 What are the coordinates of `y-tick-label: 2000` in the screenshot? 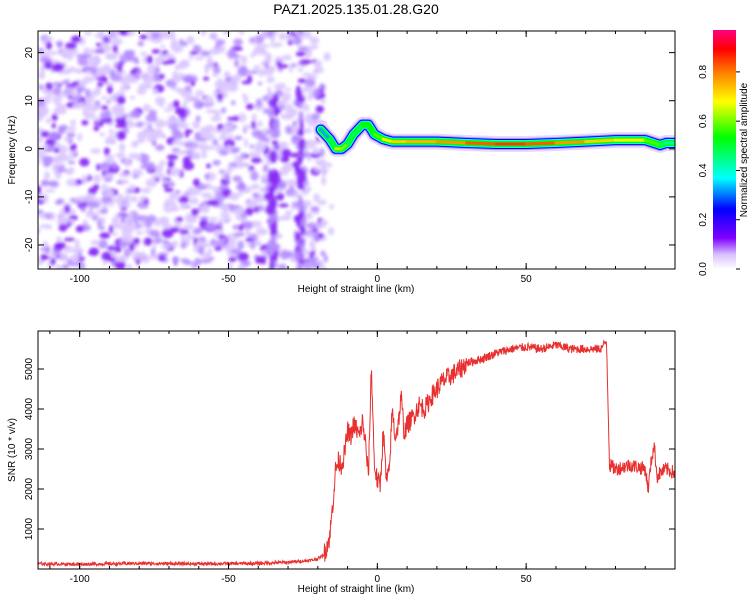 It's located at (29, 488).